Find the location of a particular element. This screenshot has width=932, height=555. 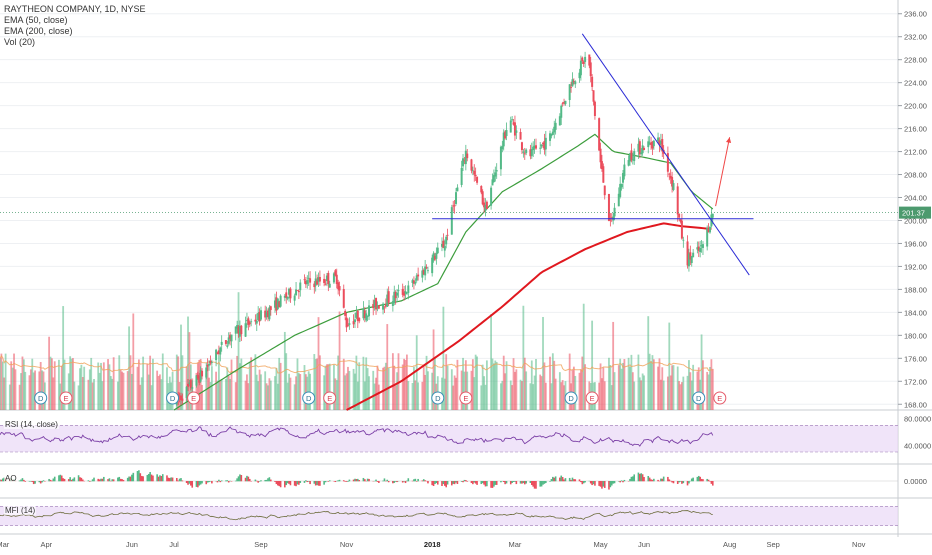

ao-histogram is located at coordinates (357, 479).